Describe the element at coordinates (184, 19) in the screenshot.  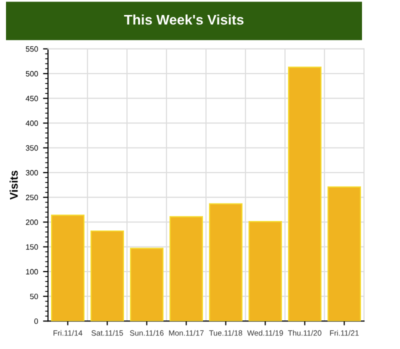
I see `chart-title: This Week's Visits` at that location.